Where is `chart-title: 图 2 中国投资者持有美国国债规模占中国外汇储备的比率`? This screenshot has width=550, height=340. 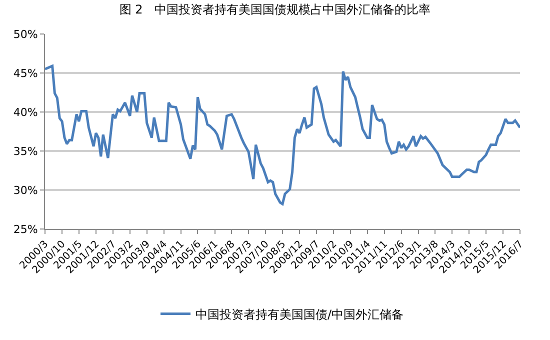
chart-title: 图 2 中国投资者持有美国国债规模占中国外汇储备的比率 is located at coordinates (275, 9).